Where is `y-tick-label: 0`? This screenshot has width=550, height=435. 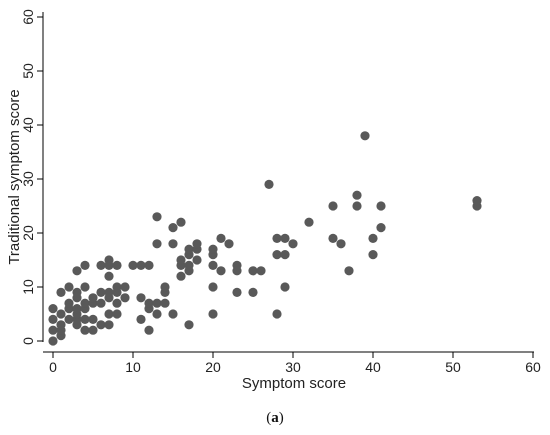
y-tick-label: 0 is located at coordinates (28, 341).